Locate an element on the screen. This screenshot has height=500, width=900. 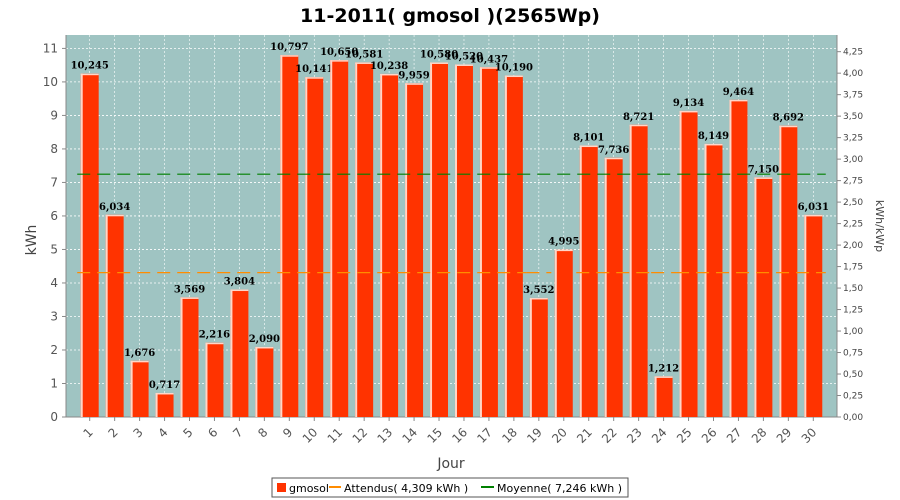
y-tick-label: 3 is located at coordinates (54, 316).